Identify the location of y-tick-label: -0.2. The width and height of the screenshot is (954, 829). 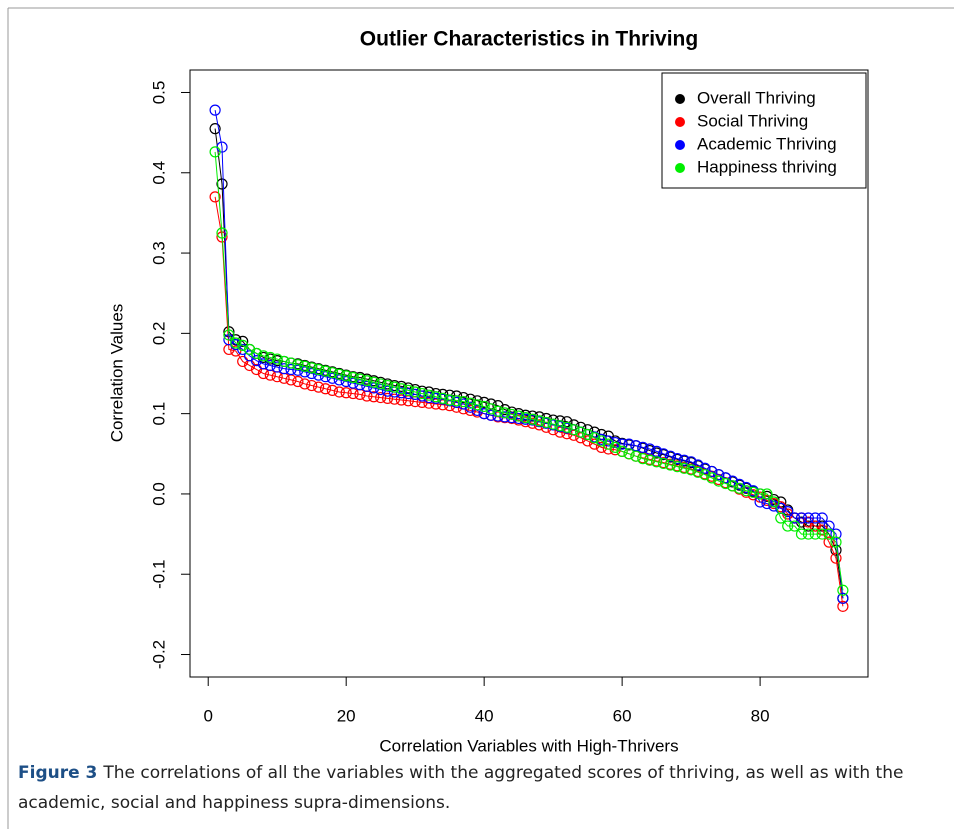
(158, 654).